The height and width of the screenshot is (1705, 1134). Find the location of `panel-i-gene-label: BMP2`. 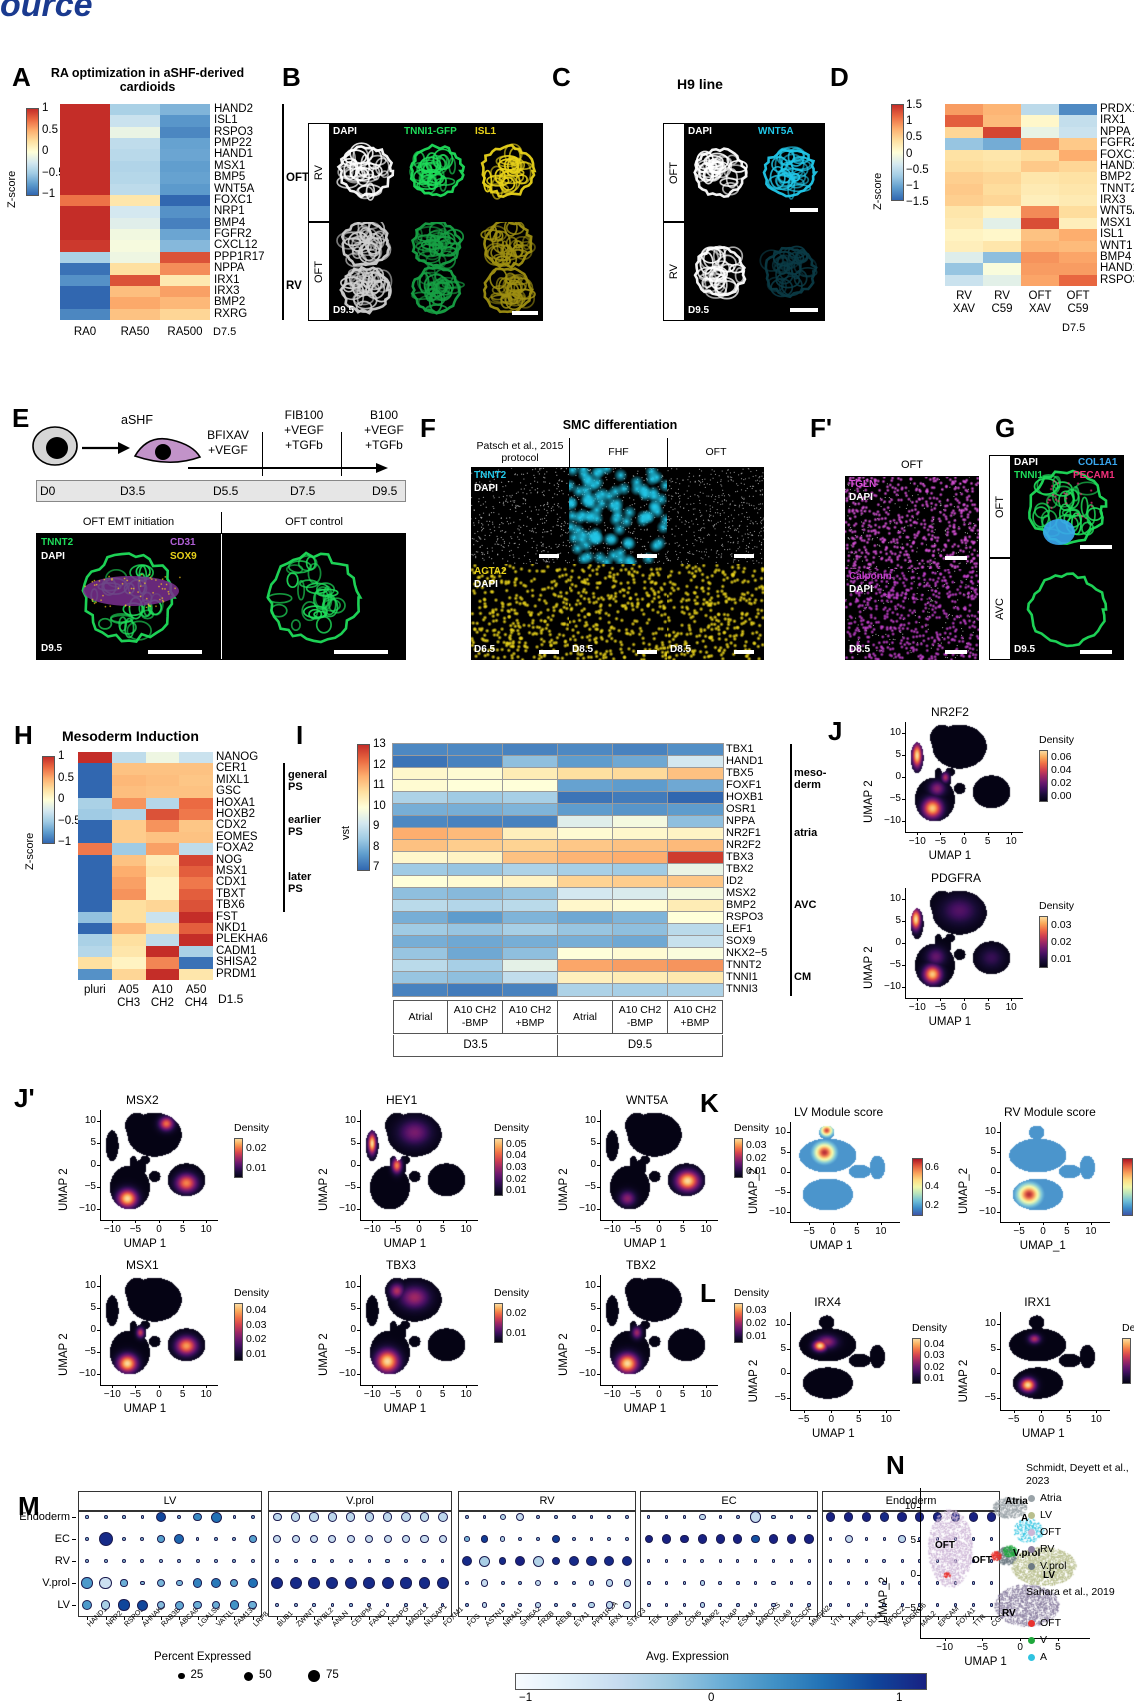

panel-i-gene-label: BMP2 is located at coordinates (741, 905).